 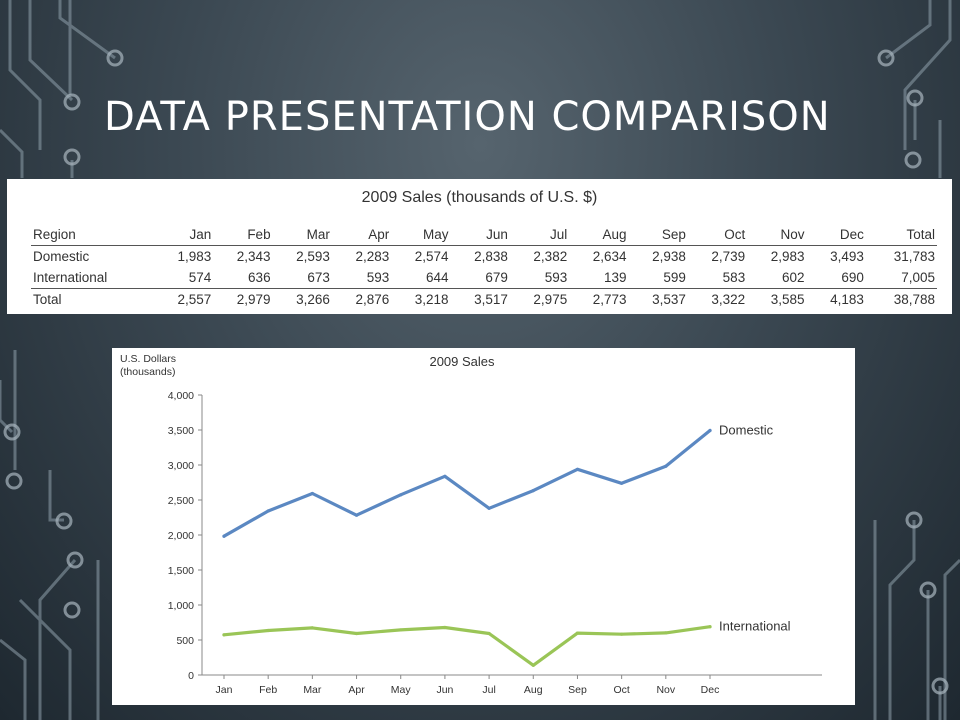 I want to click on y-tick-label: 500, so click(x=185, y=641).